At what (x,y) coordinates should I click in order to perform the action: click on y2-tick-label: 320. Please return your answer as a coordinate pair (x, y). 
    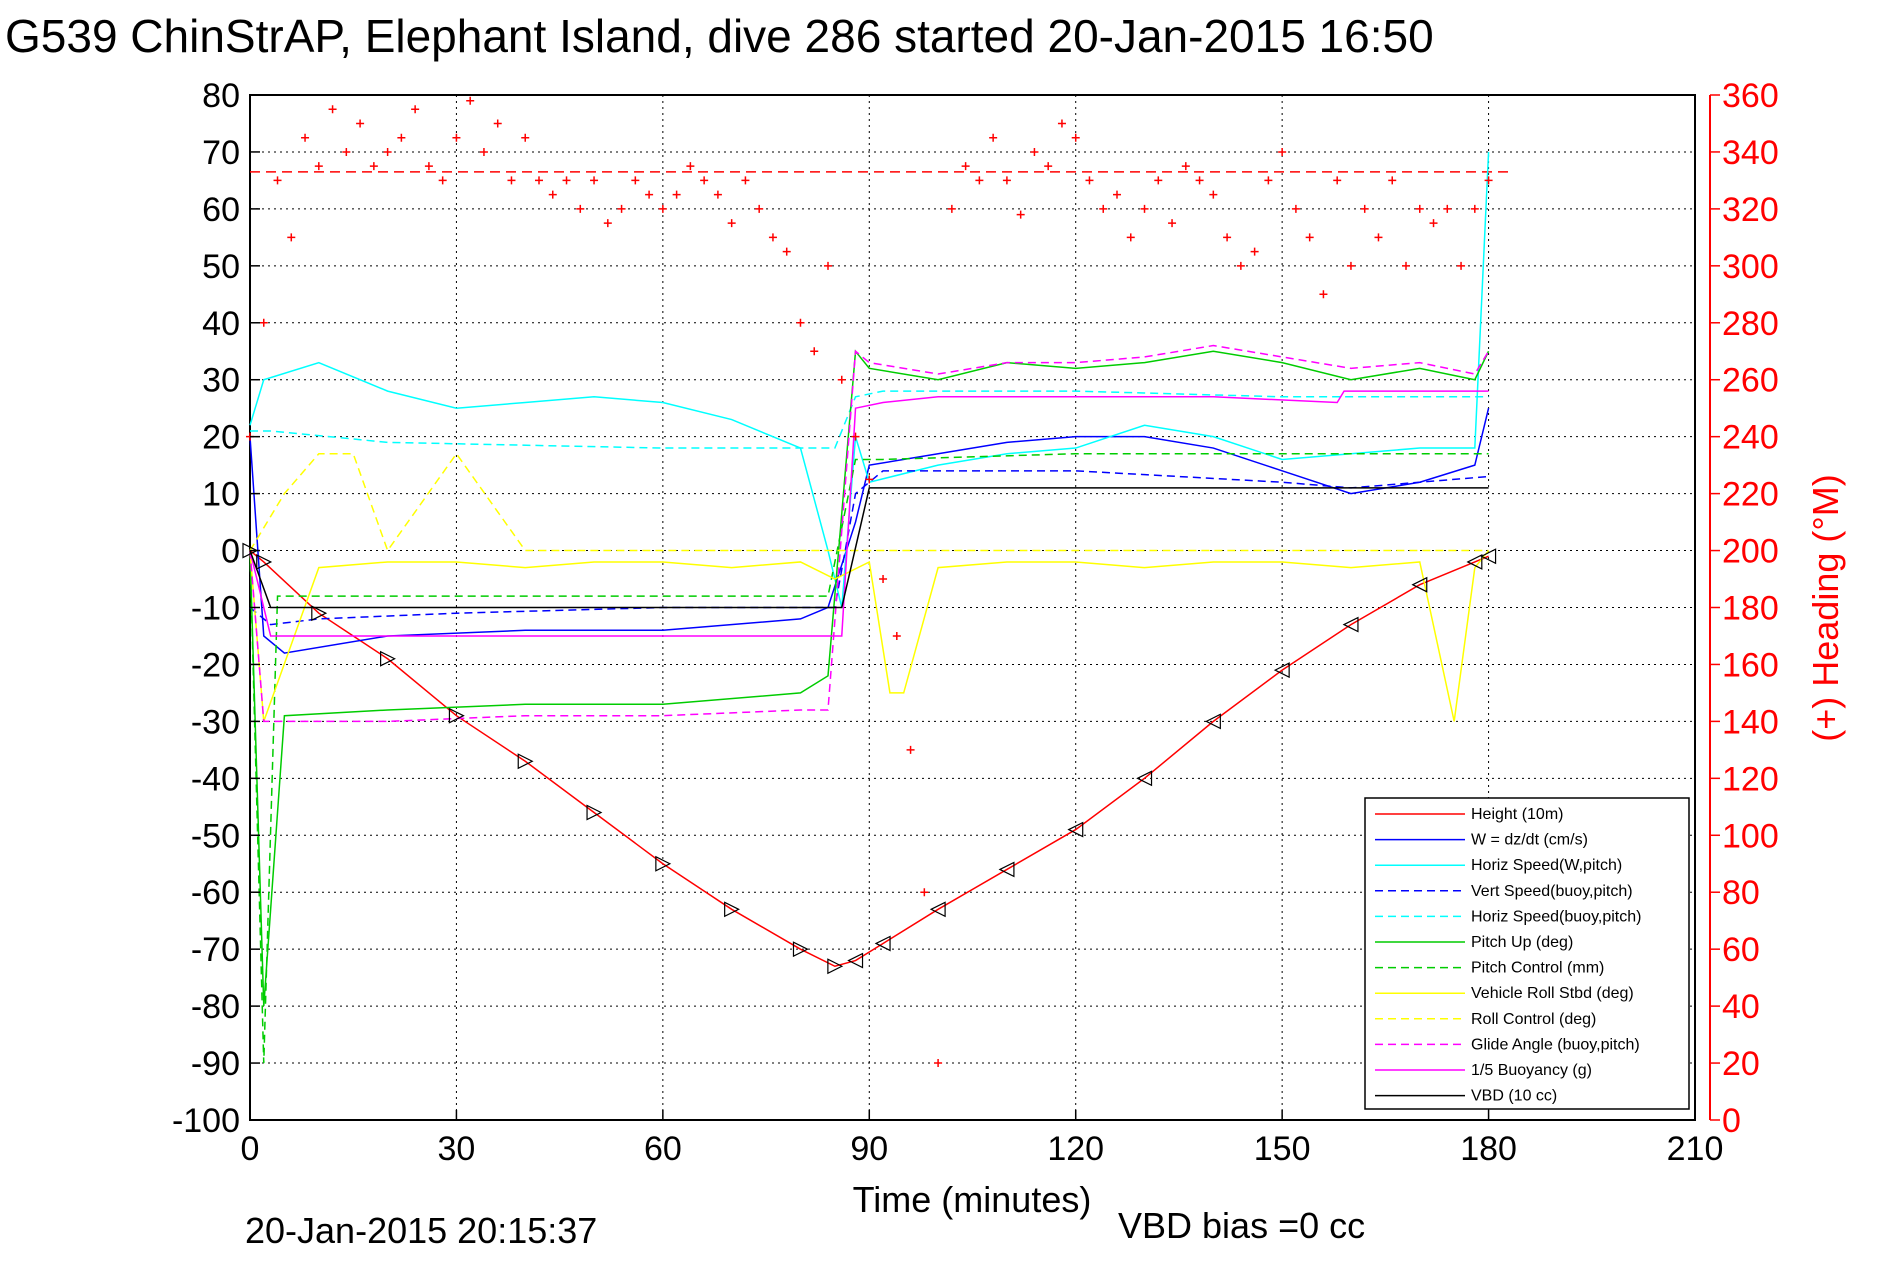
    Looking at the image, I should click on (1750, 210).